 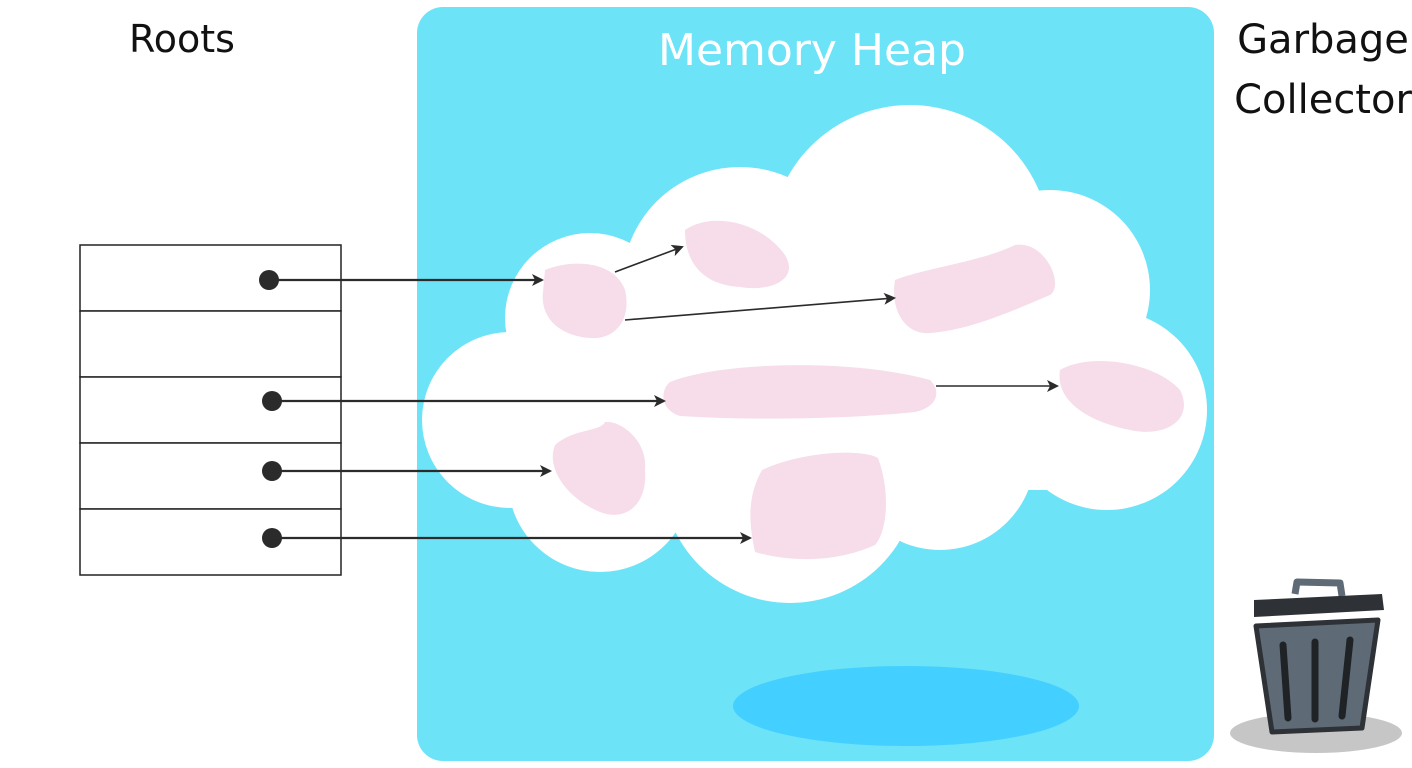 I want to click on heap-object-b, so click(x=737, y=254).